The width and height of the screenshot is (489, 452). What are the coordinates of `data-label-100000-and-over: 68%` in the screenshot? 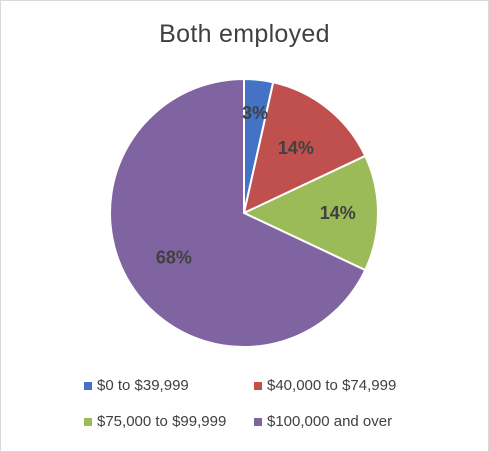 It's located at (174, 258).